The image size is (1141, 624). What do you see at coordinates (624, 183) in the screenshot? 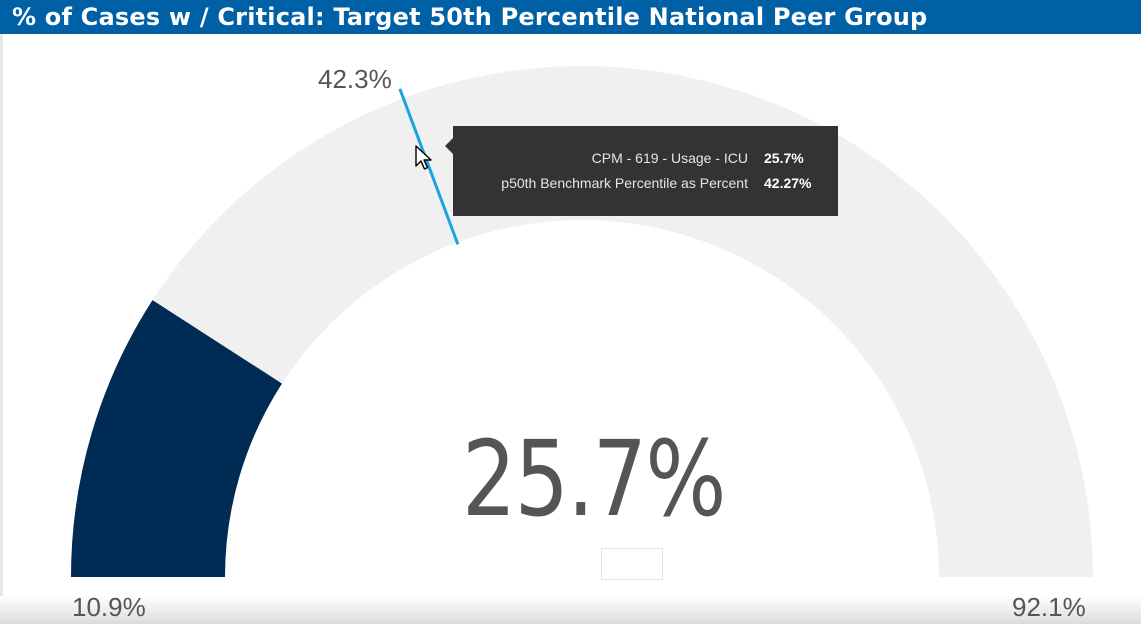
I see `tooltip-label: p50th Benchmark Percentile as Percent` at bounding box center [624, 183].